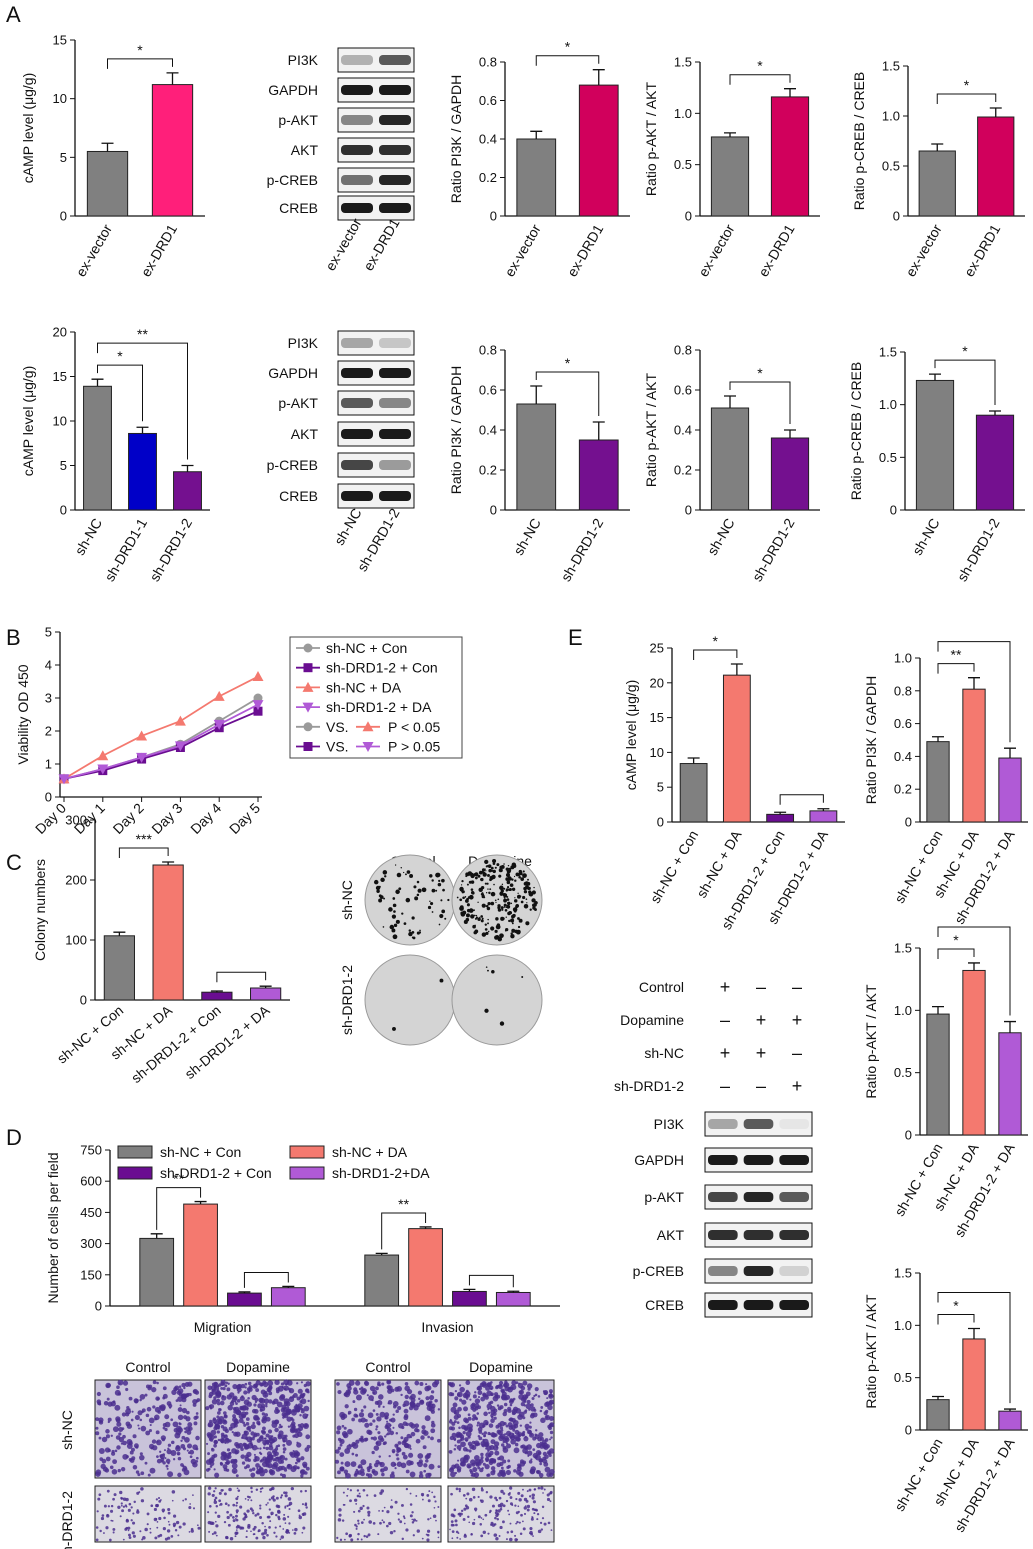 The height and width of the screenshot is (1549, 1033). I want to click on blot-row-label: PI3K, so click(303, 343).